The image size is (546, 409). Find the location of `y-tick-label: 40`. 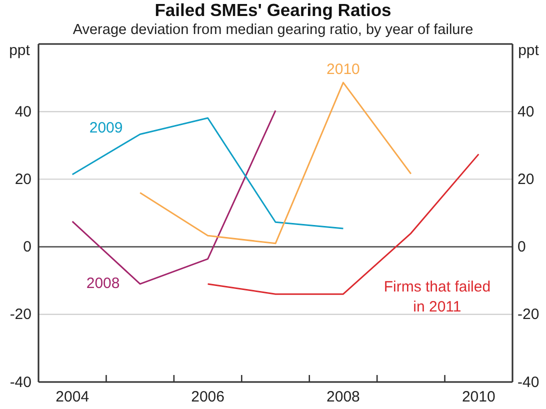

y-tick-label: 40 is located at coordinates (23, 111).